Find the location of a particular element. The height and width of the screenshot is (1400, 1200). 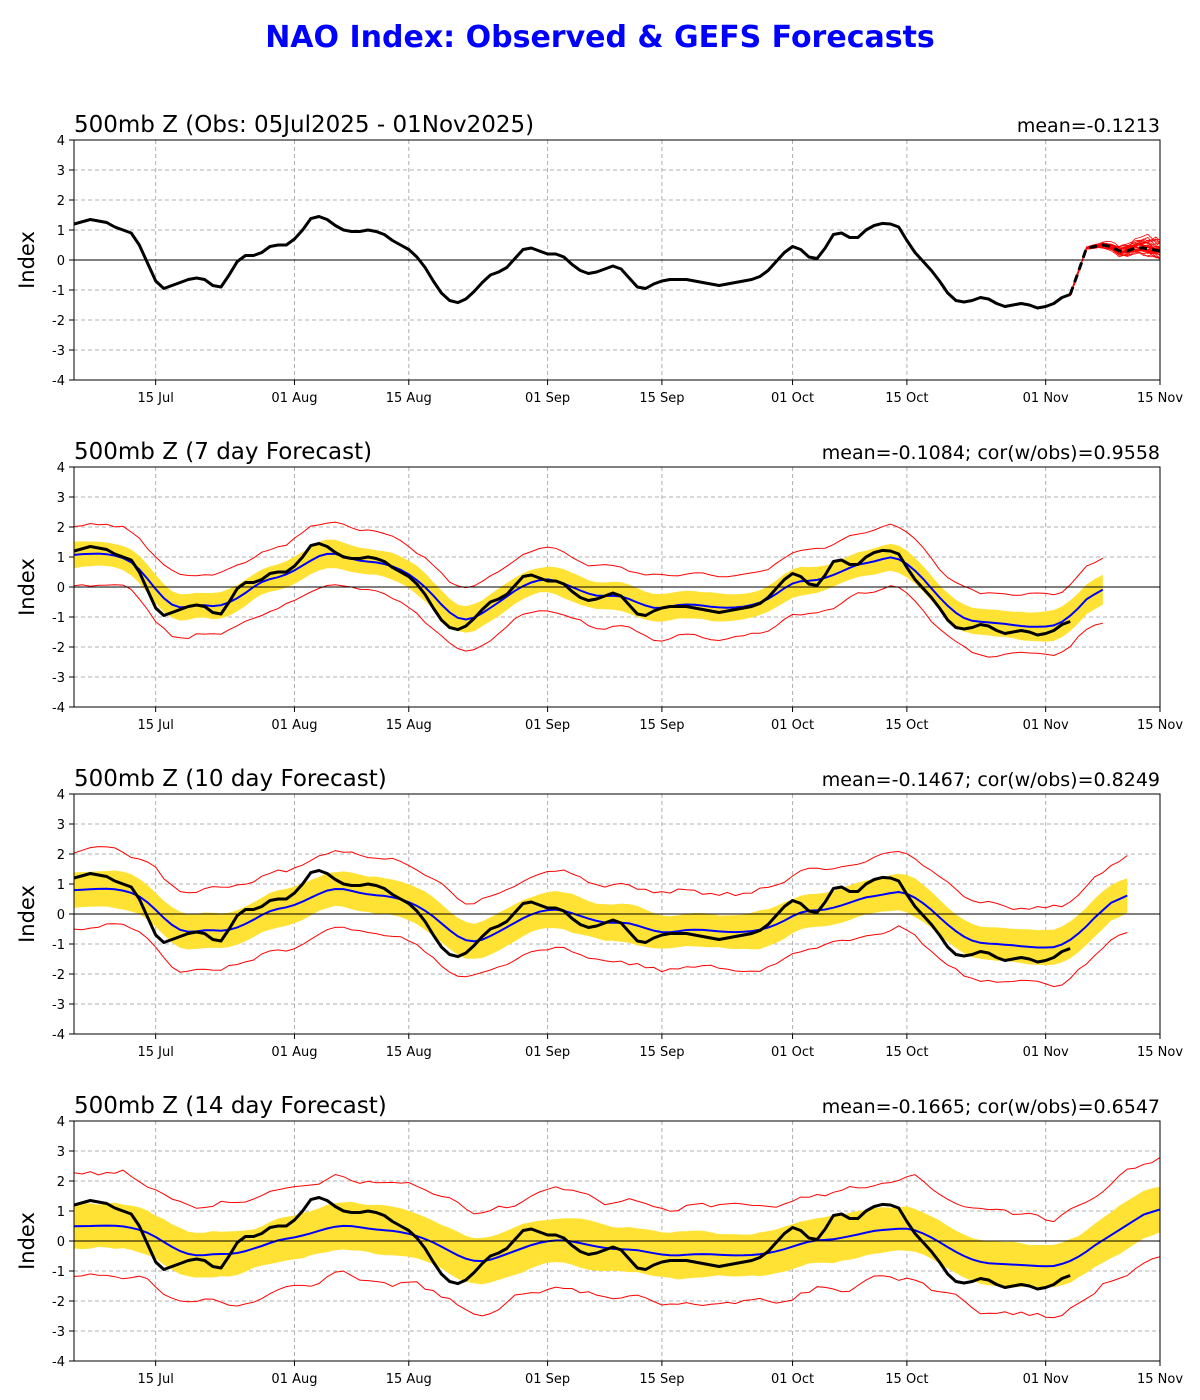

ensemble-mean-line is located at coordinates (589, 590).